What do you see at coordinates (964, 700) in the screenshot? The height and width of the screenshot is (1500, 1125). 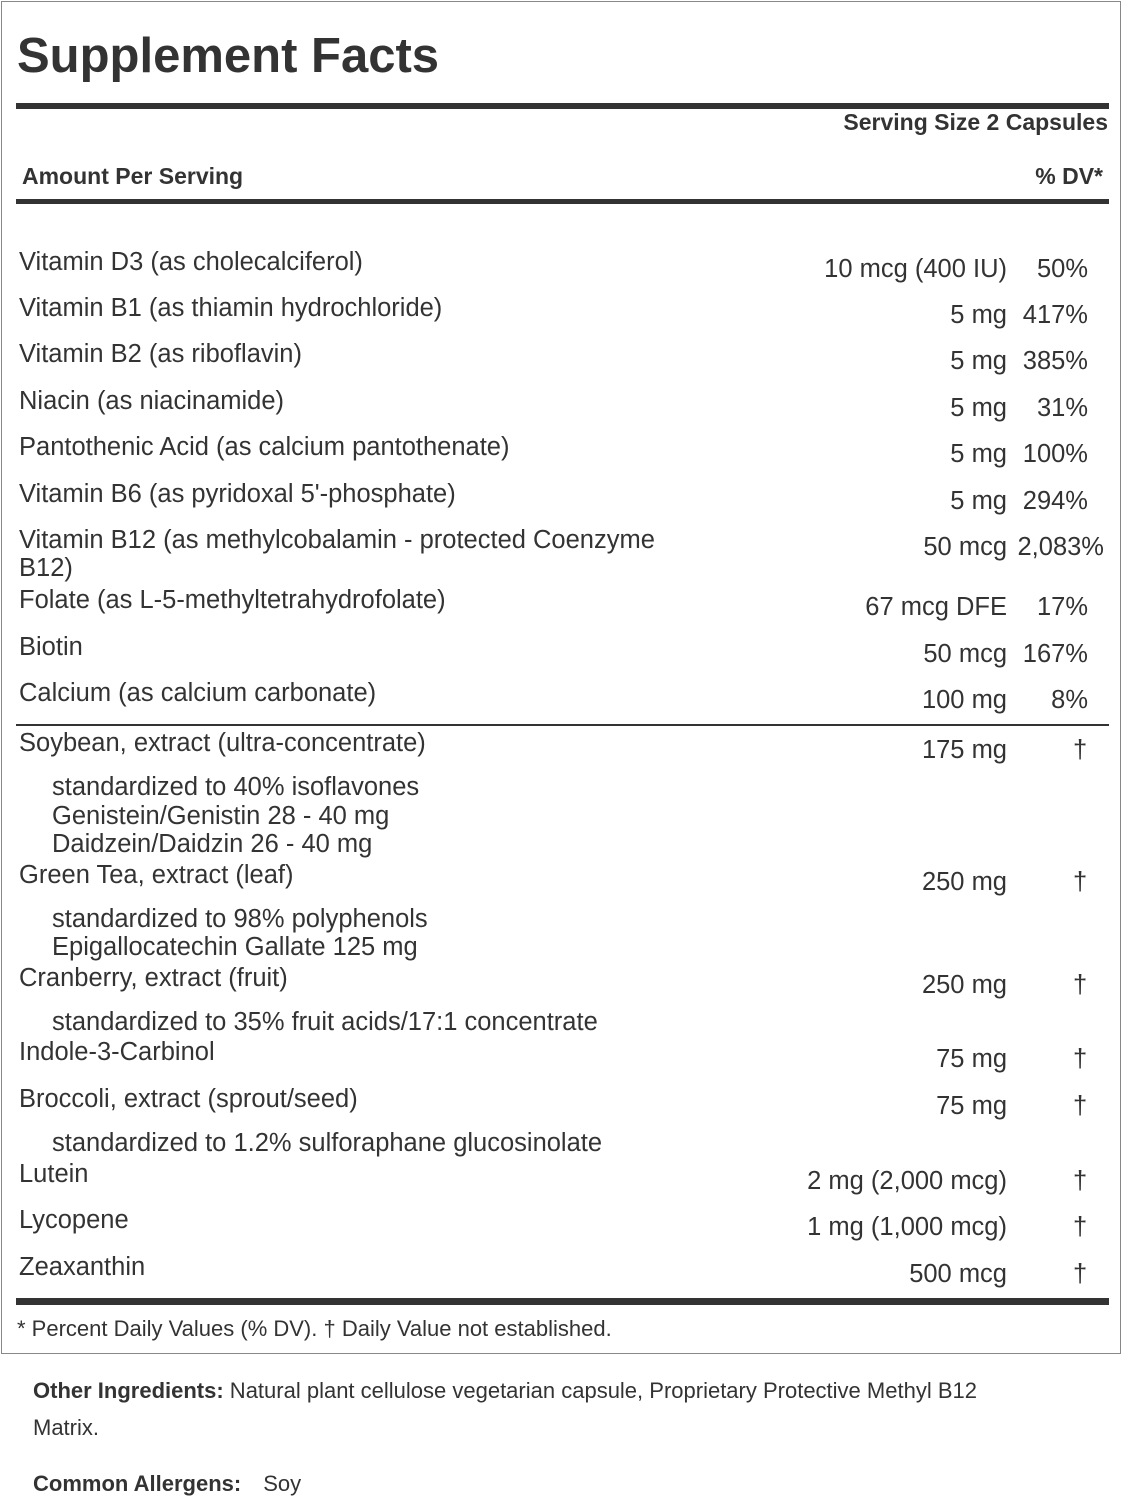 I see `nutrient-amount: 100 mg` at bounding box center [964, 700].